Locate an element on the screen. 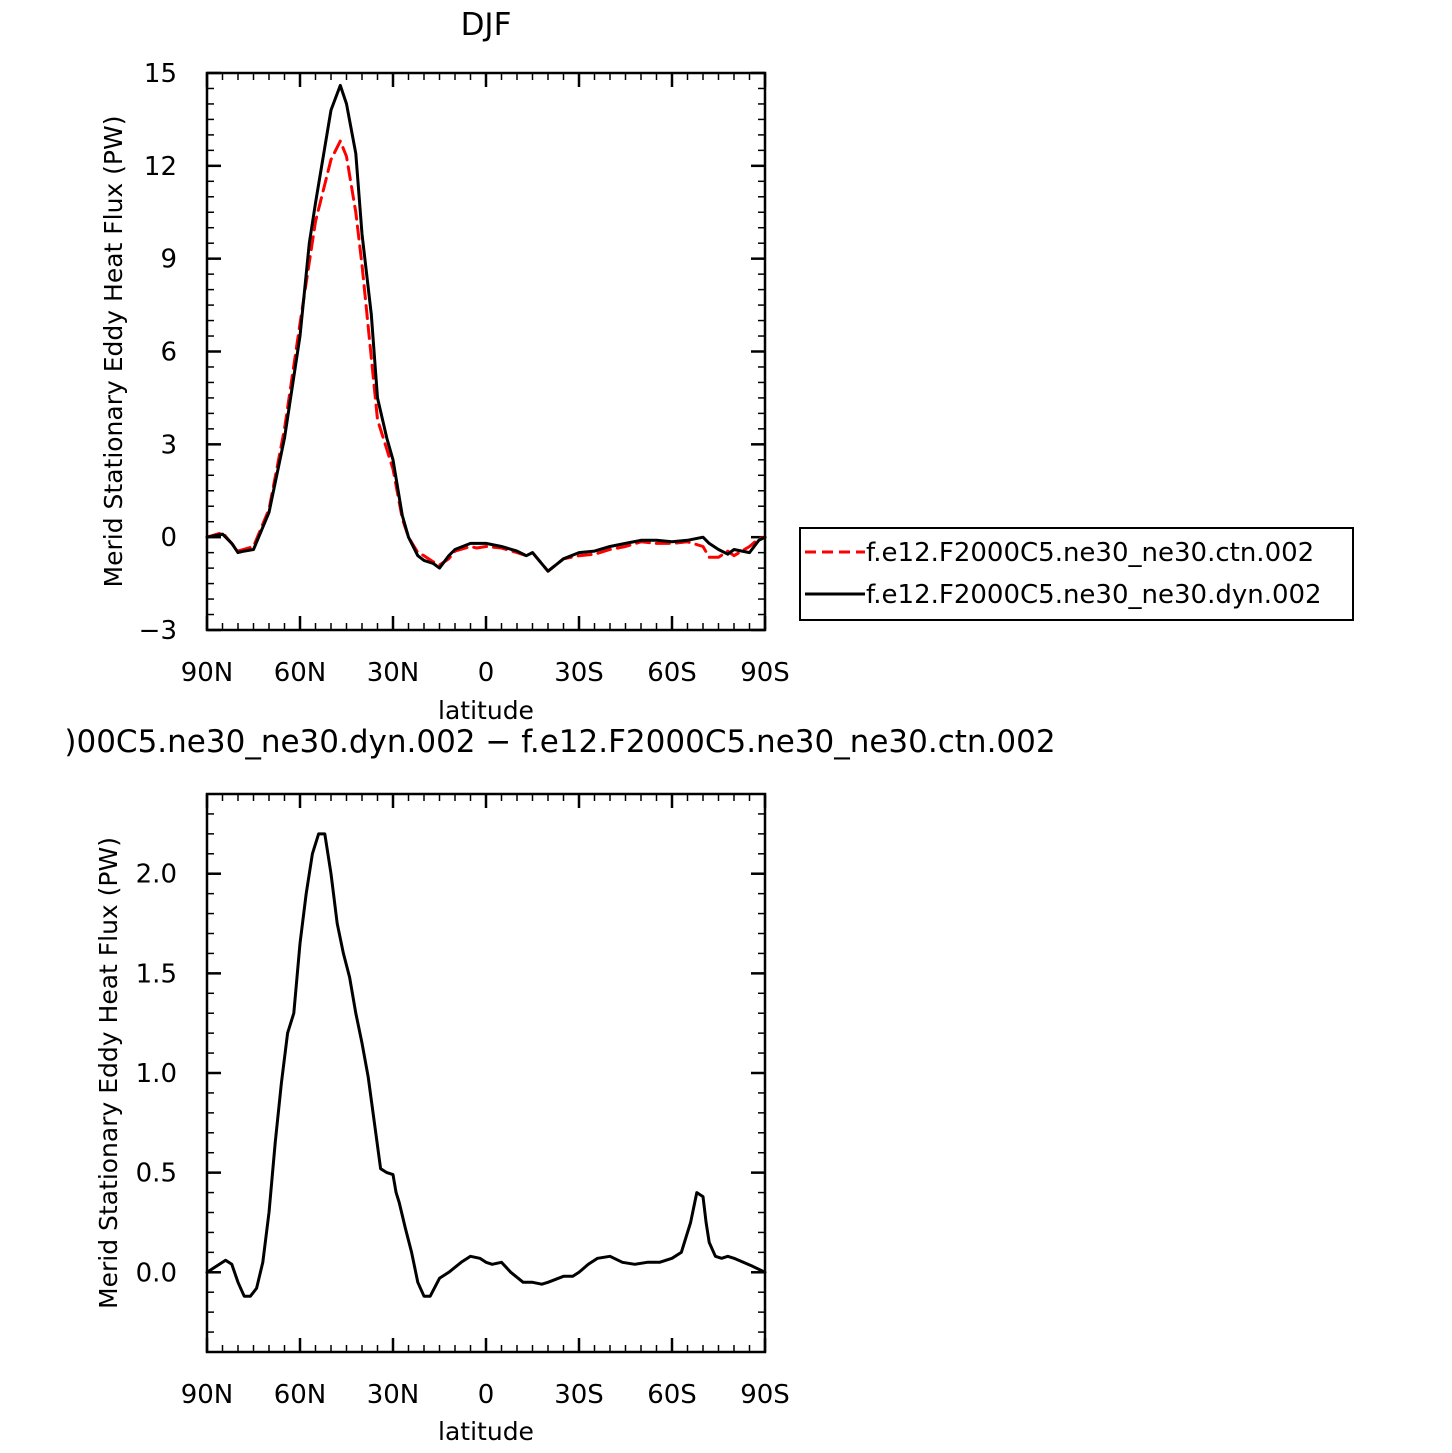  y-tick-label: 3 is located at coordinates (168, 445).